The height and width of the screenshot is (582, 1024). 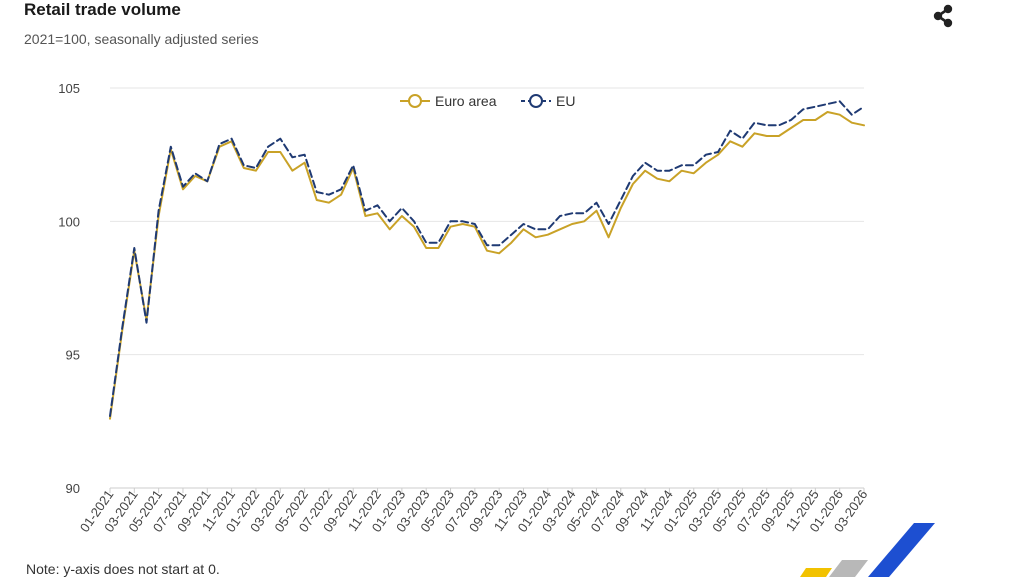 I want to click on y-axis-ticks: 90 95 100 105, so click(x=69, y=288).